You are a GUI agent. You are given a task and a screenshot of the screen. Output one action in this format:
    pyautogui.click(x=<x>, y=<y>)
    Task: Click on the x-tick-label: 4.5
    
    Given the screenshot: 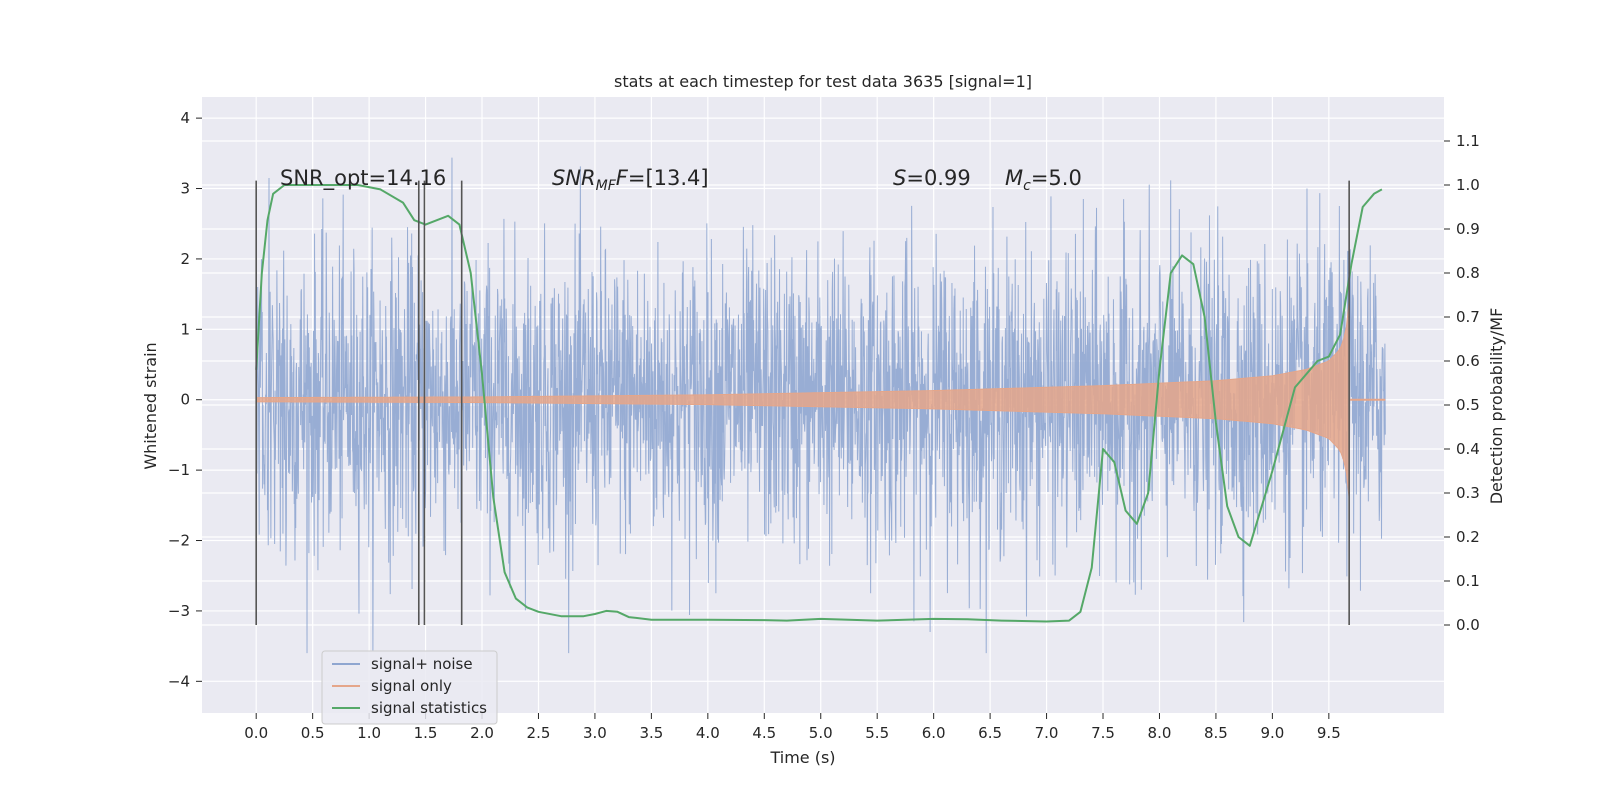 What is the action you would take?
    pyautogui.click(x=764, y=733)
    